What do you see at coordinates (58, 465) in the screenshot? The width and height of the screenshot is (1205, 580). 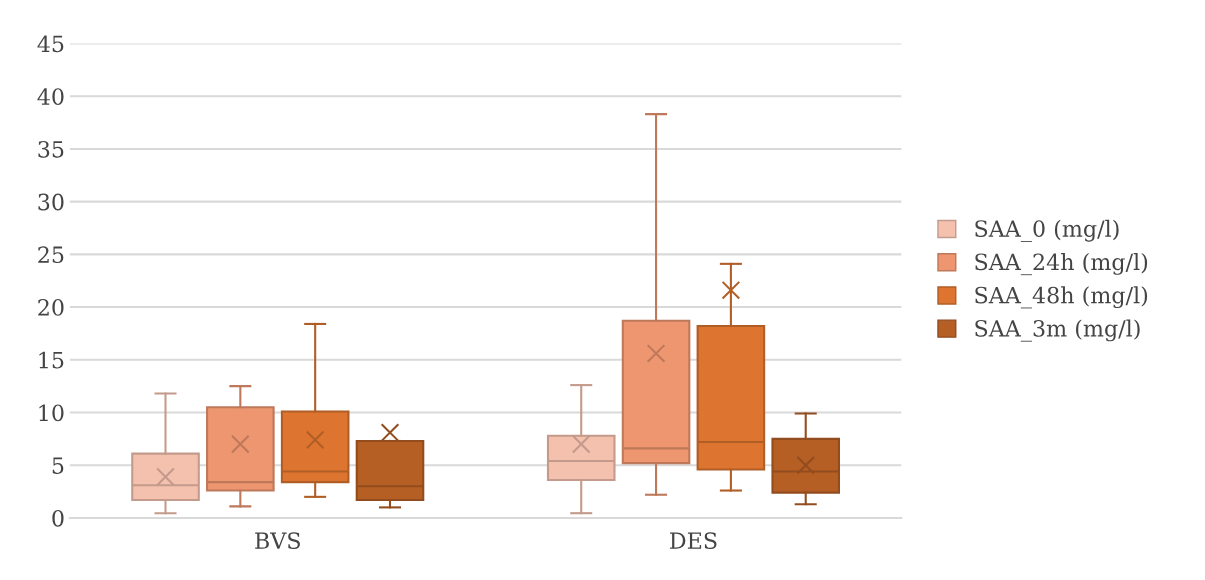 I see `y-tick-label: 5` at bounding box center [58, 465].